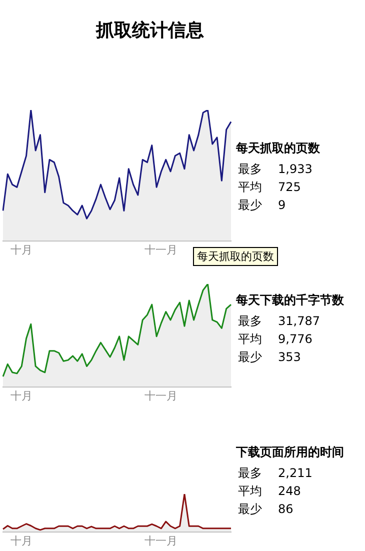 The height and width of the screenshot is (551, 365). Describe the element at coordinates (275, 473) in the screenshot. I see `text: 最多 2,211` at that location.